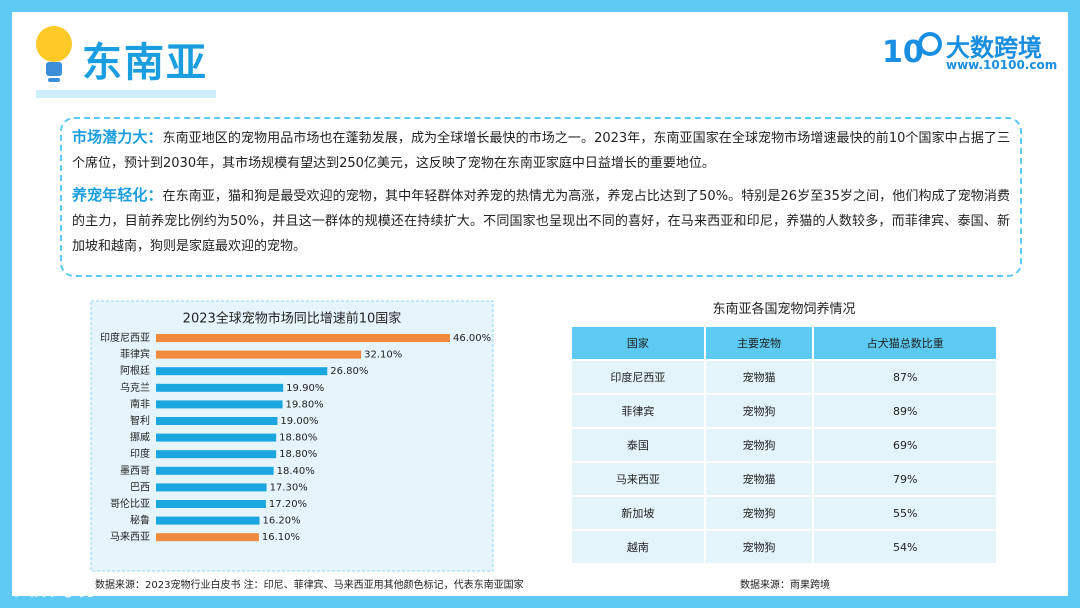 The image size is (1080, 608). What do you see at coordinates (785, 585) in the screenshot?
I see `source-note: 数据来源：雨果跨境` at bounding box center [785, 585].